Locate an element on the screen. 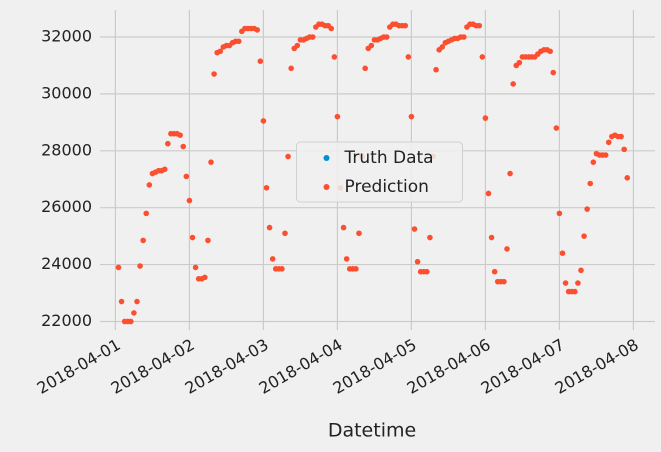 This screenshot has height=452, width=661. legend: Truth Data Prediction is located at coordinates (379, 172).